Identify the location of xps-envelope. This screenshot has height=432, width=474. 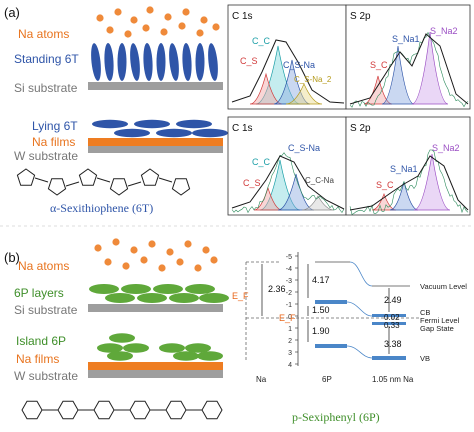
(409, 69).